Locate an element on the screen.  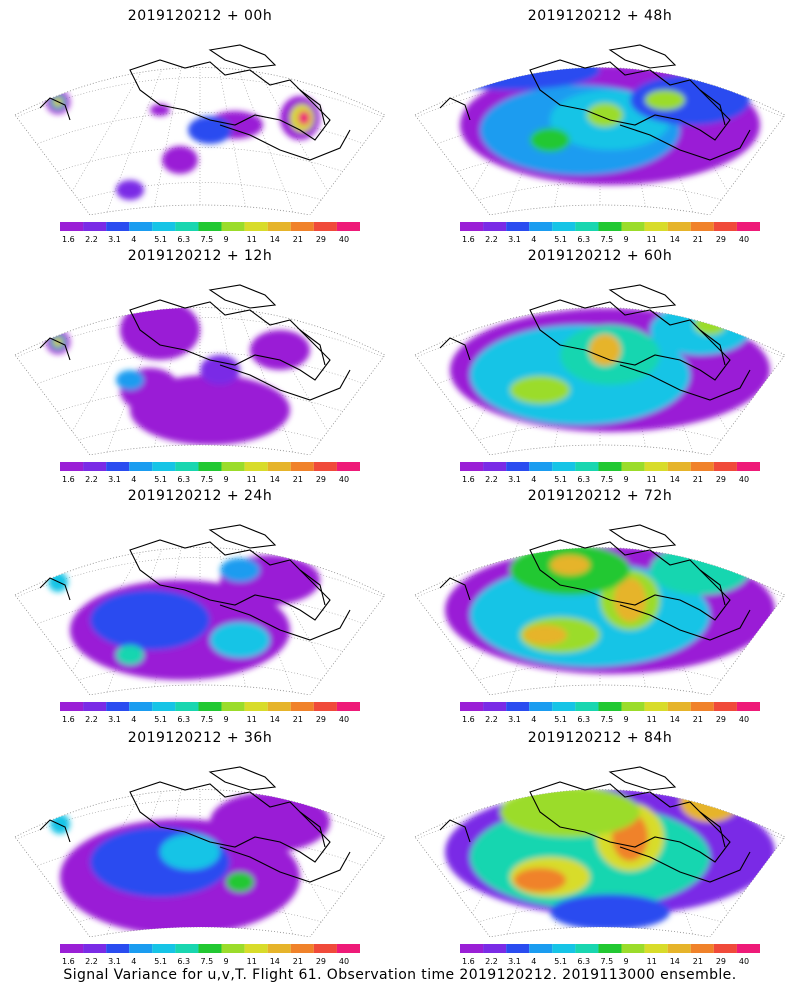
colorbar-label: 3.1 is located at coordinates (514, 961).